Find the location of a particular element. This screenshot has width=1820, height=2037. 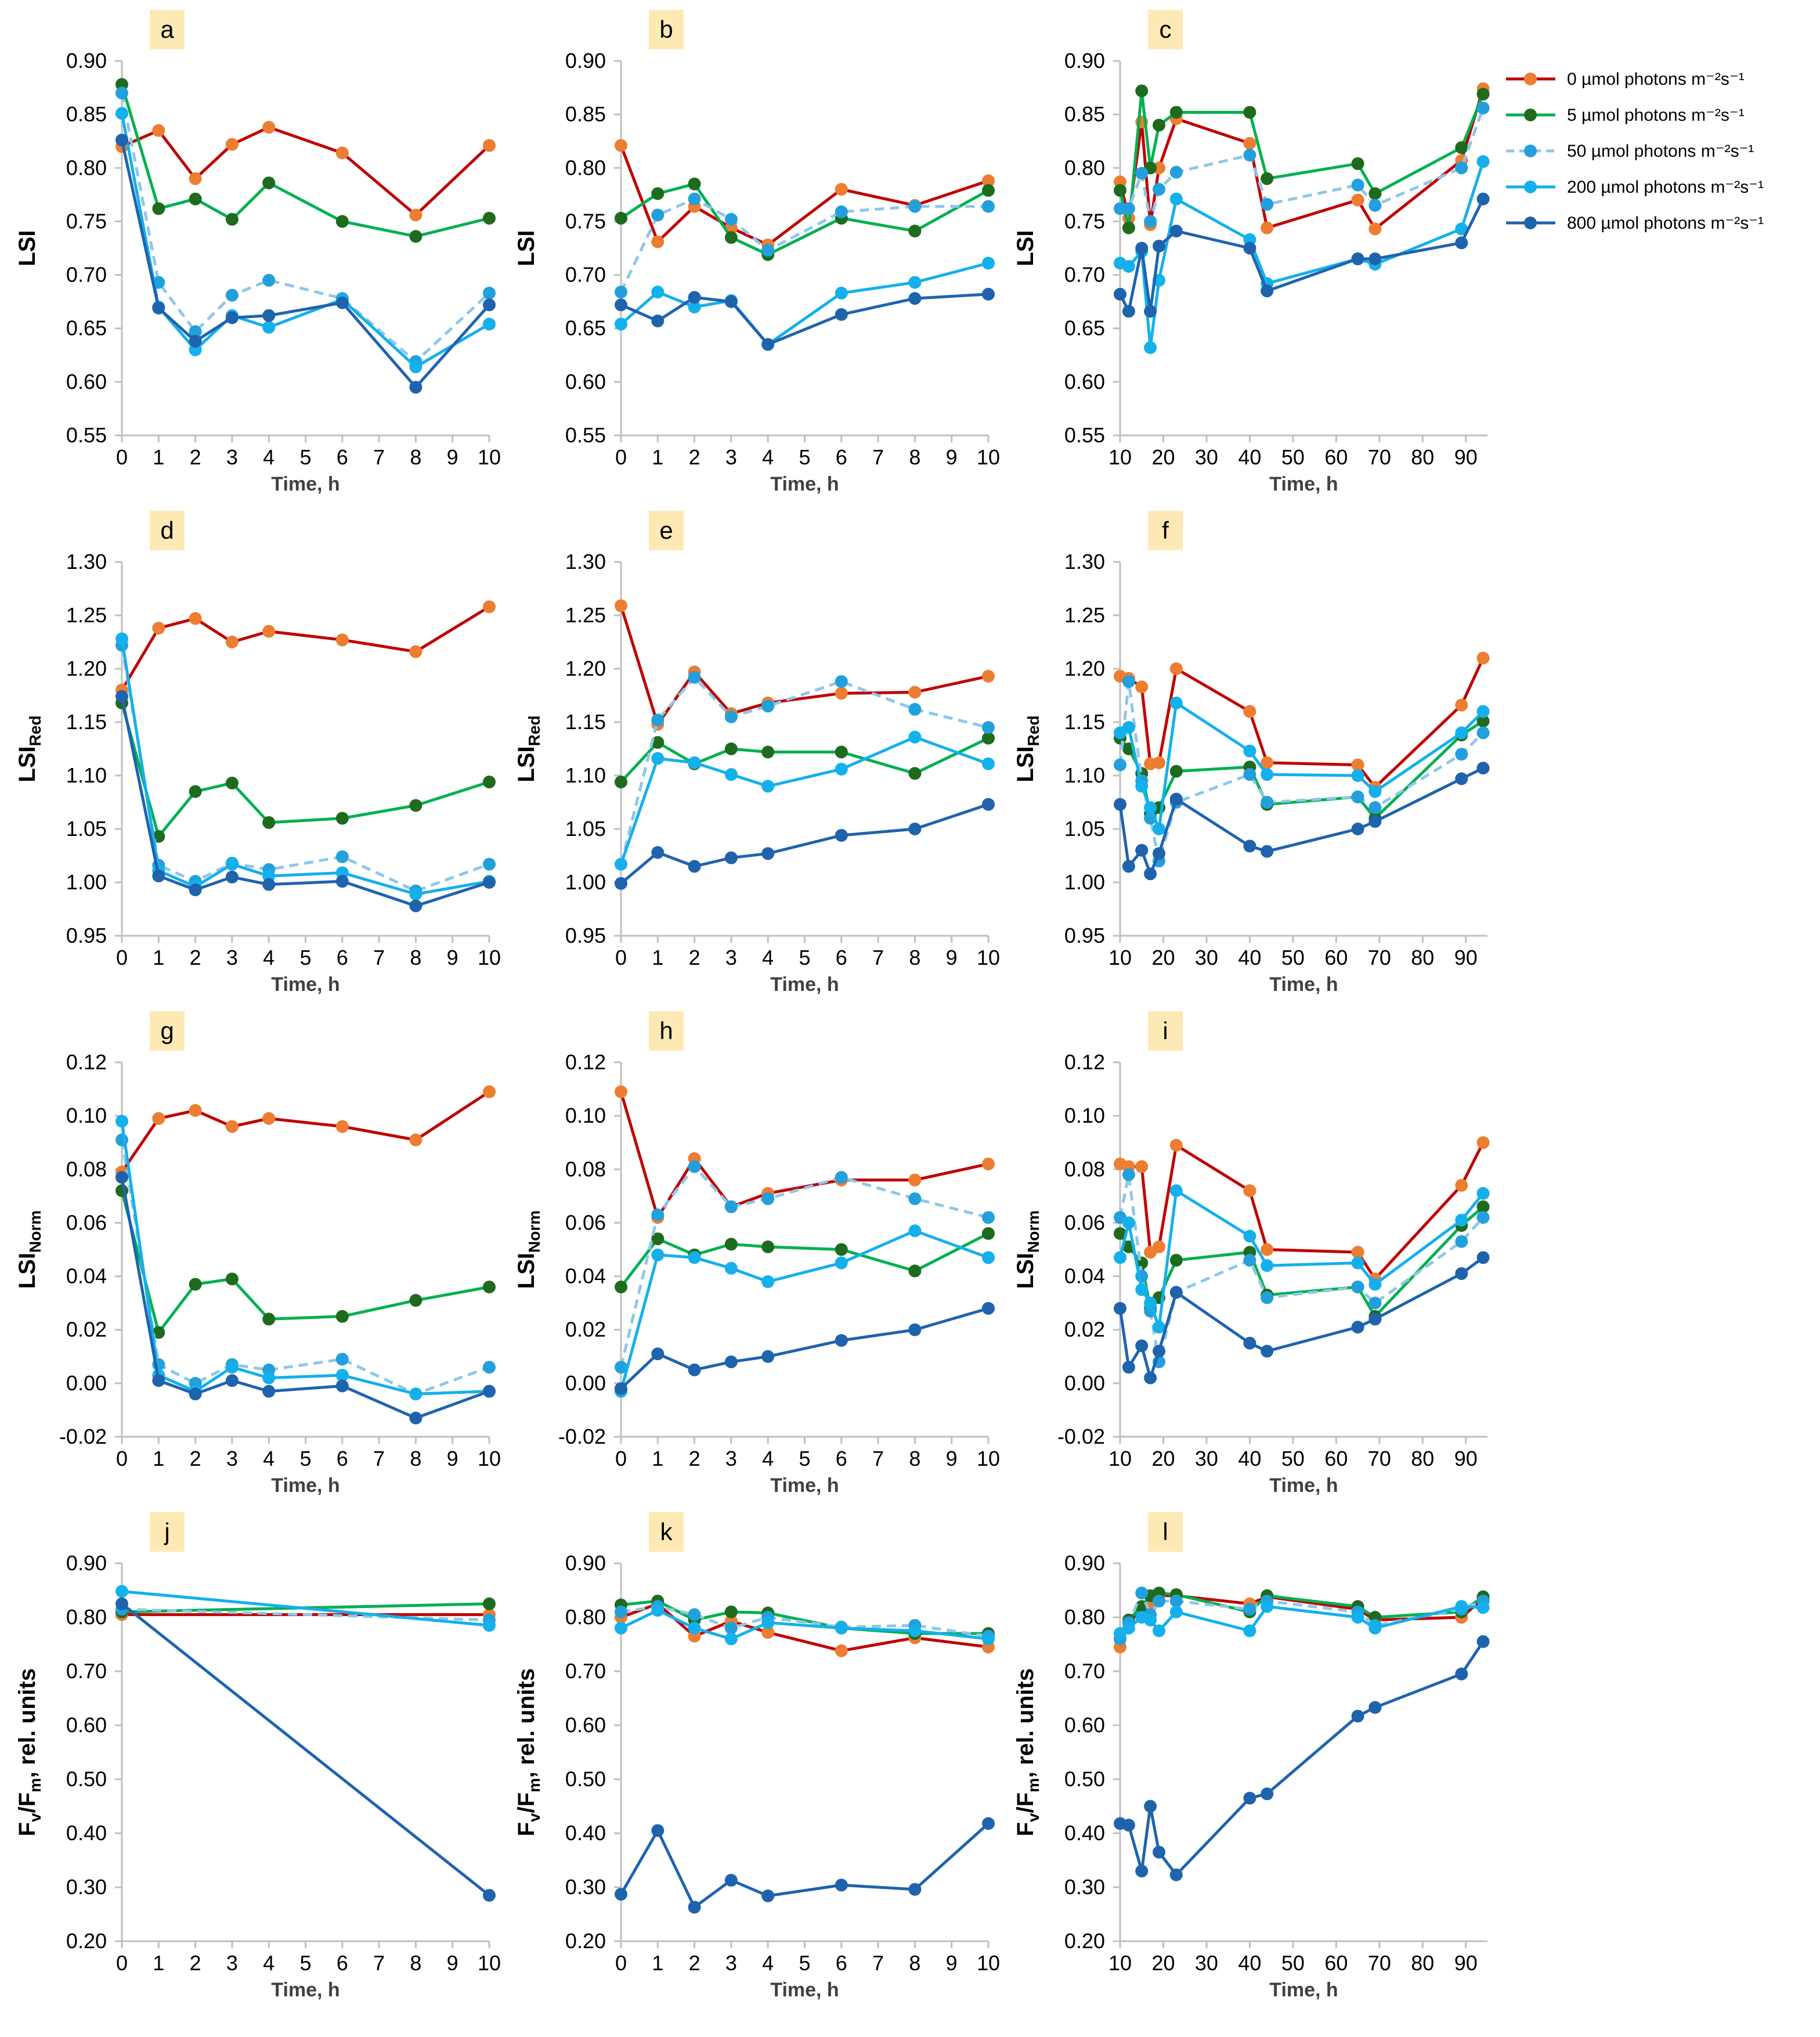

y-tick-label: 0.08 is located at coordinates (1085, 1169).